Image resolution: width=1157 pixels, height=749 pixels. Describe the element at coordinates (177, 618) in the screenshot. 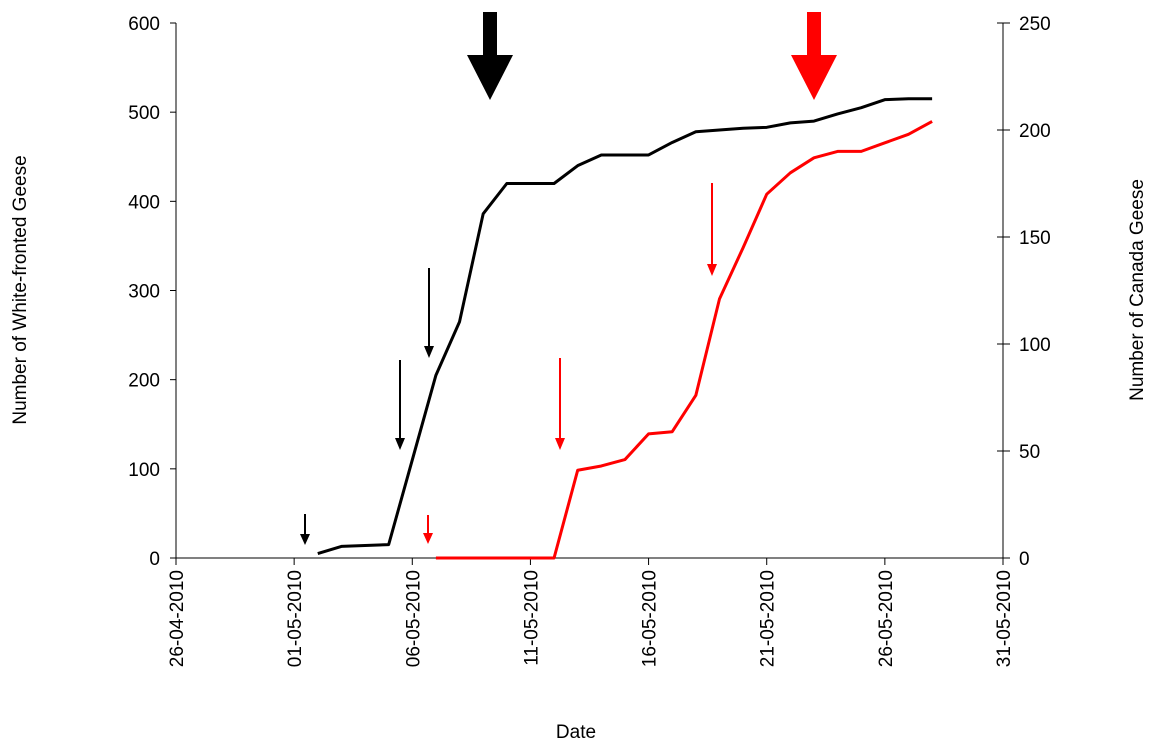

I see `x-tick-label: 26-04-2010` at that location.